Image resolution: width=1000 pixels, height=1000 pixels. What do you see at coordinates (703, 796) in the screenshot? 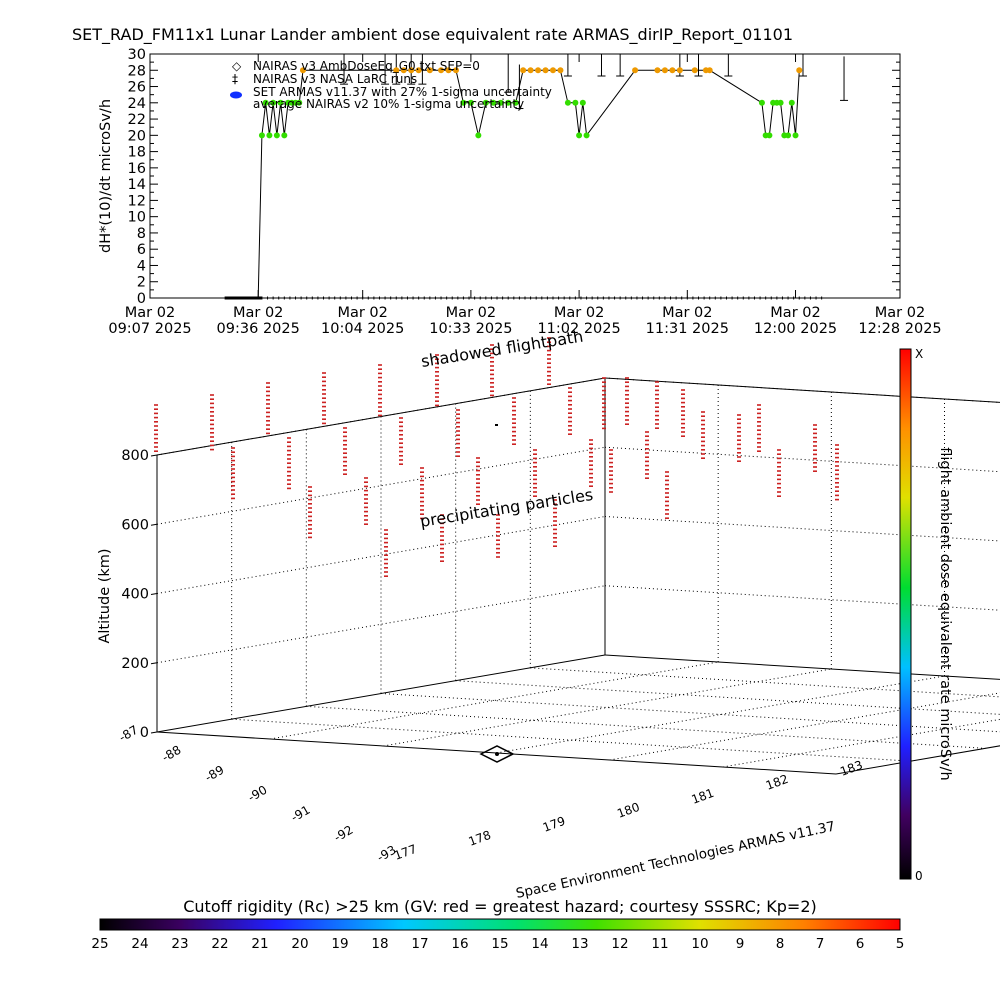
I see `longitude-tick-label: 181` at bounding box center [703, 796].